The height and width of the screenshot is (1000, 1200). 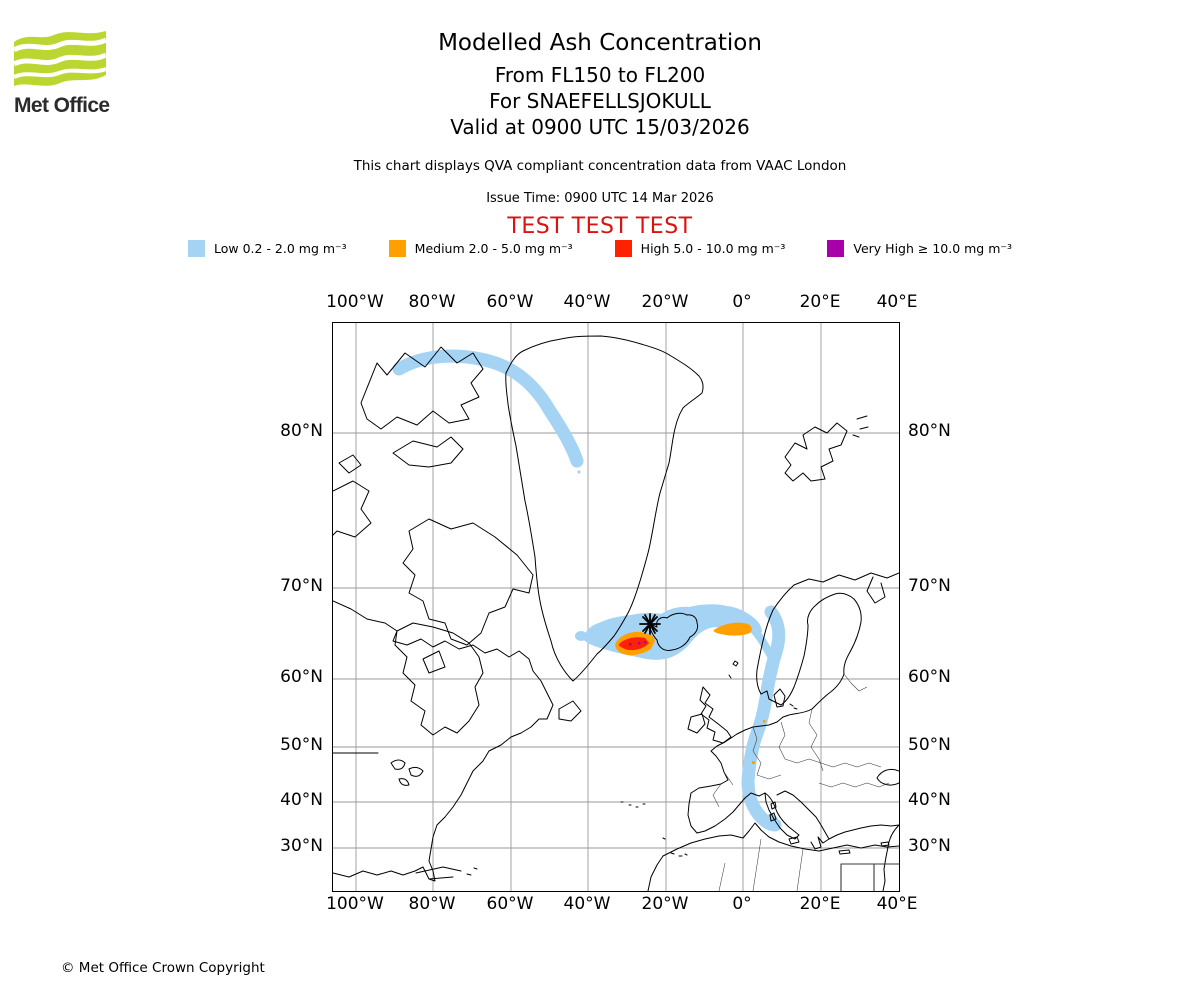 I want to click on ash-medium-east-lens, so click(x=732, y=629).